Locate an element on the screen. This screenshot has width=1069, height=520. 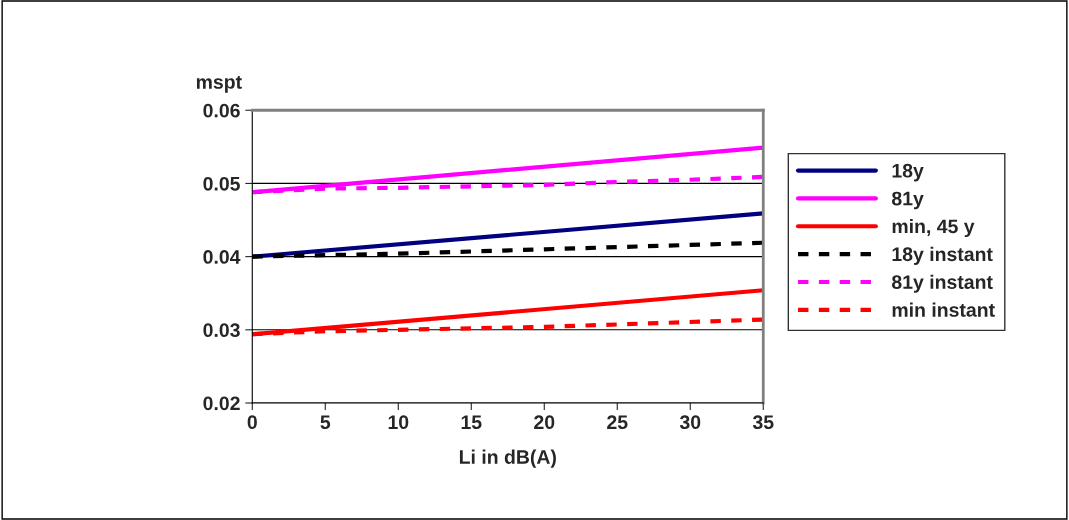
x-axis-title: Li in dB(A) is located at coordinates (507, 458).